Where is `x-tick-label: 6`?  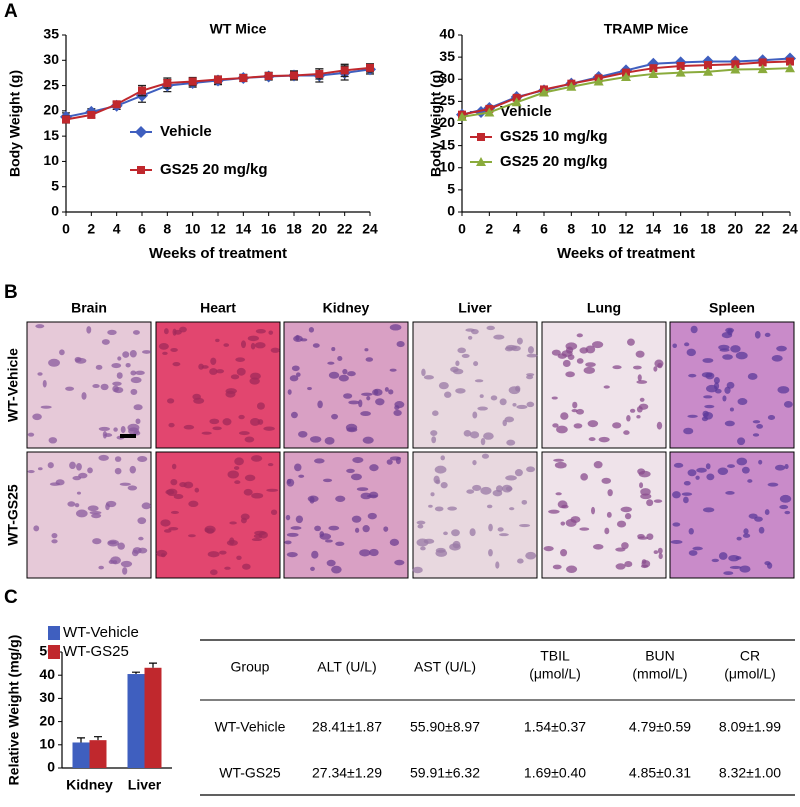
x-tick-label: 6 is located at coordinates (544, 229).